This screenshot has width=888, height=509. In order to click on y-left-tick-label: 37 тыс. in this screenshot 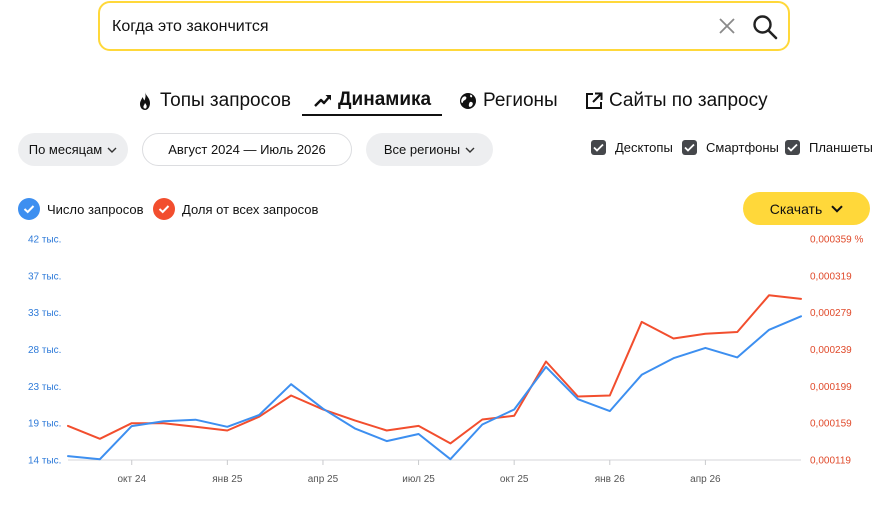, I will do `click(44, 277)`.